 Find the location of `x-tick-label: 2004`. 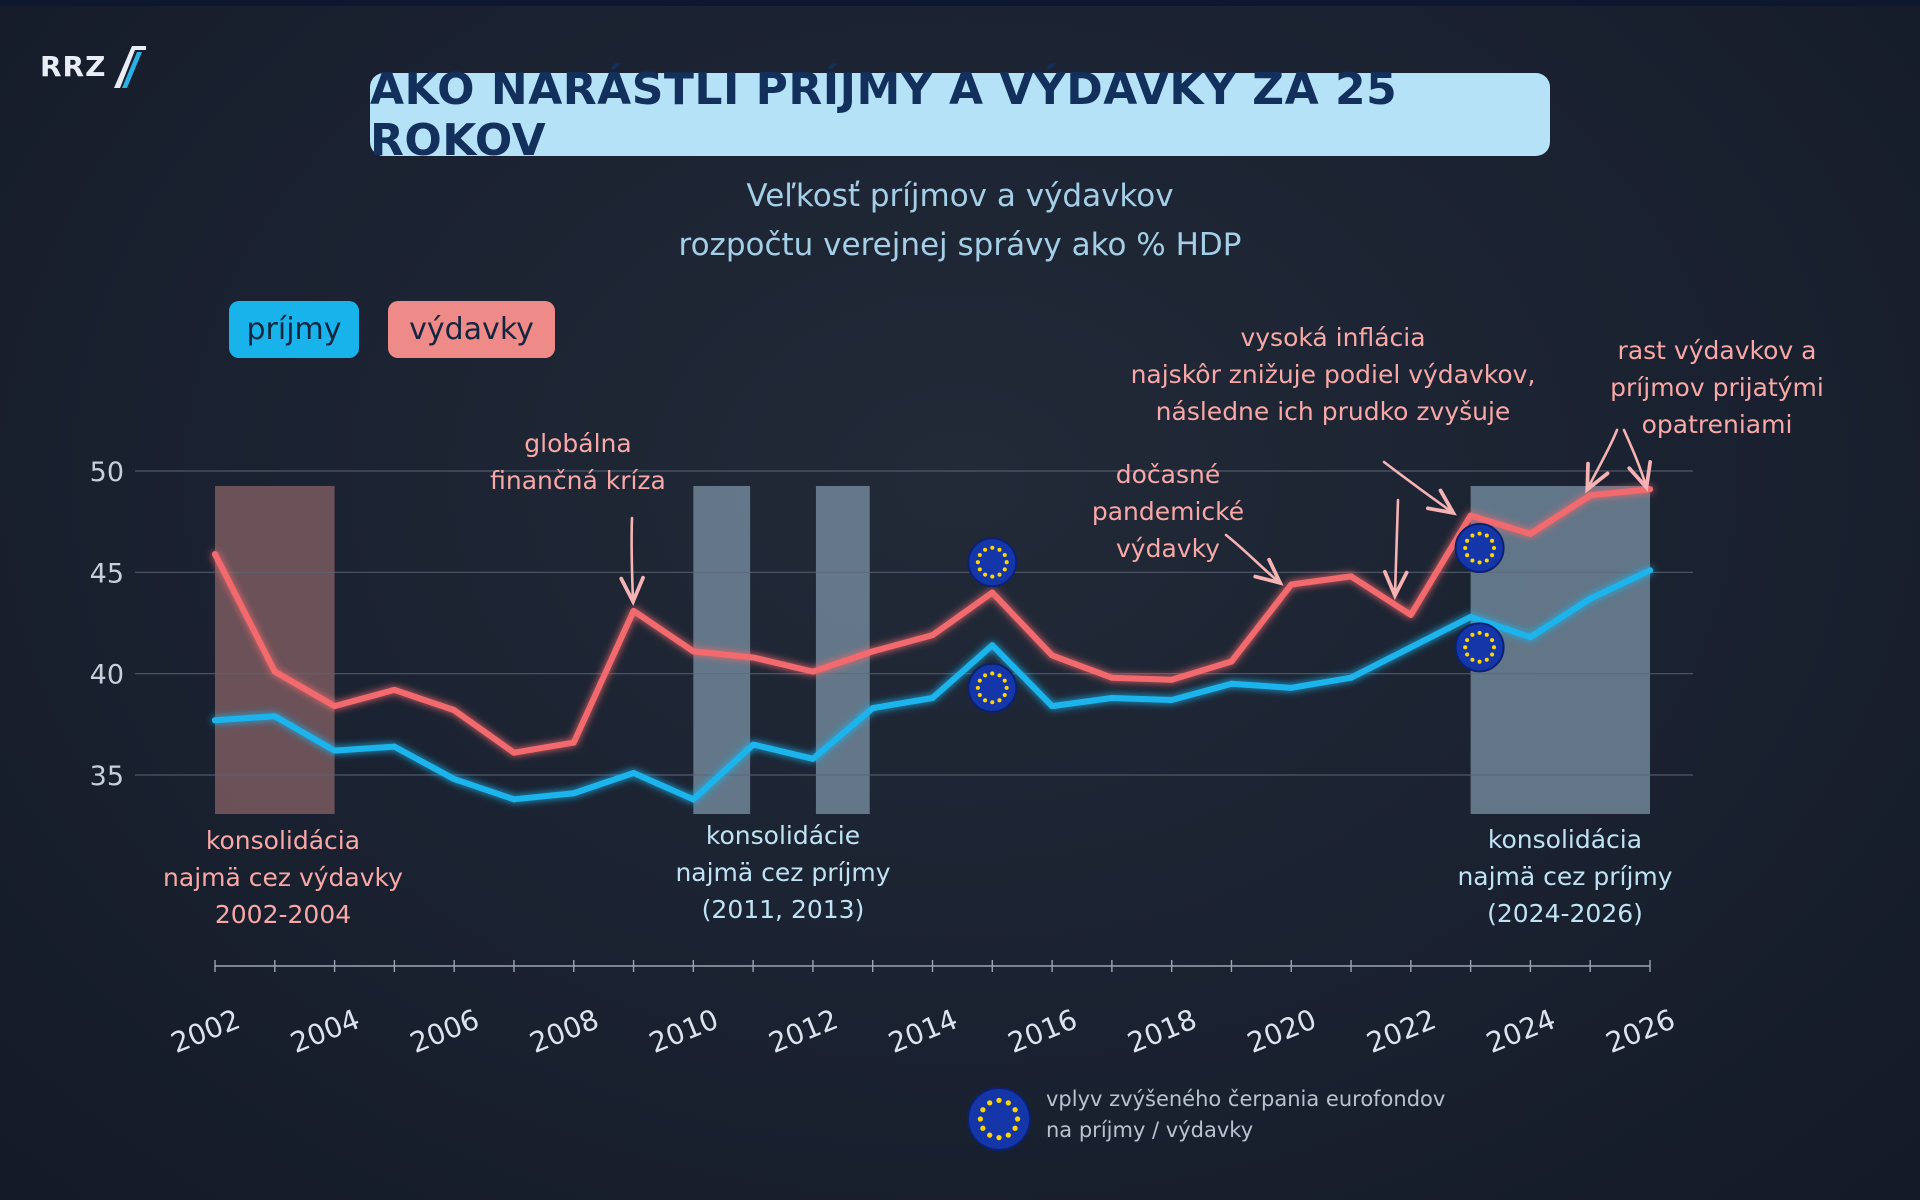

x-tick-label: 2004 is located at coordinates (325, 1031).